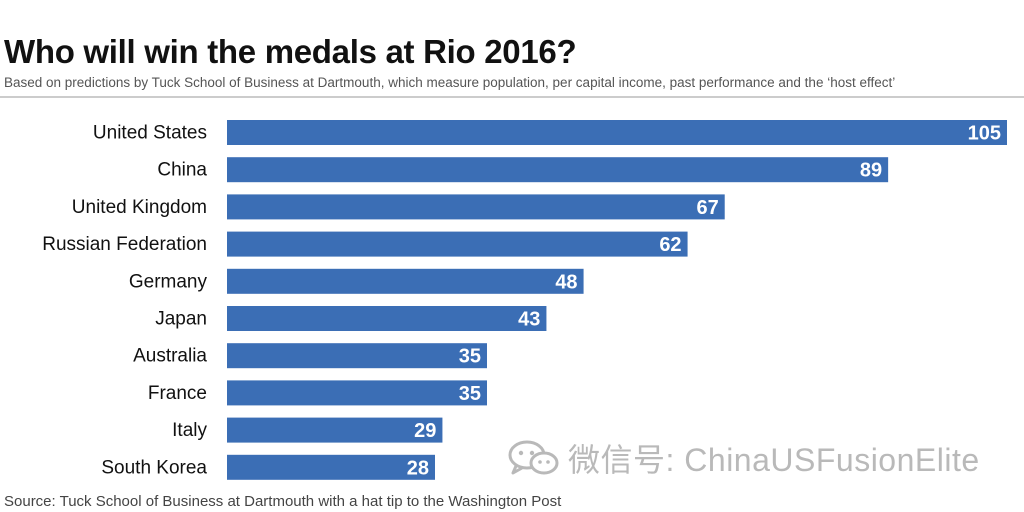 The height and width of the screenshot is (512, 1024). I want to click on bar-value-label: 43, so click(529, 320).